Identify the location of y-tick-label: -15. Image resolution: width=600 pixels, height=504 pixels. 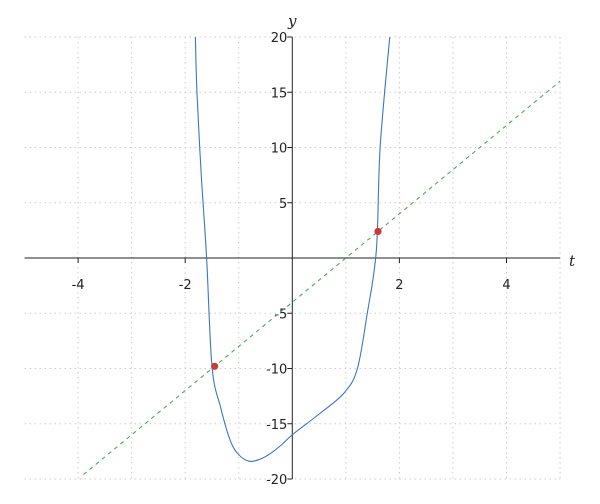
(276, 425).